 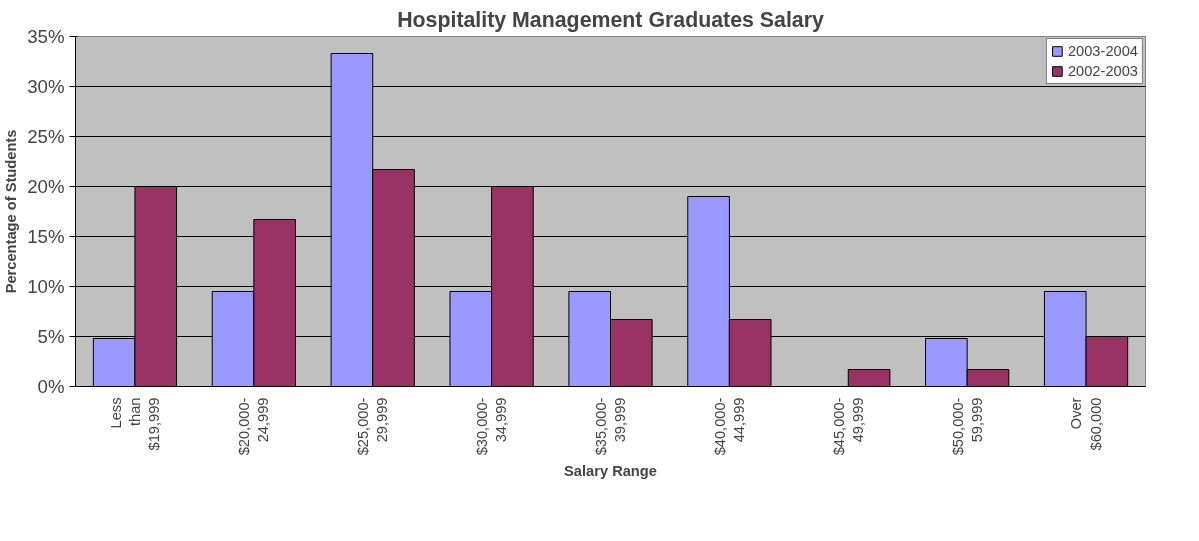 I want to click on y-tick-label: 0%, so click(x=51, y=386).